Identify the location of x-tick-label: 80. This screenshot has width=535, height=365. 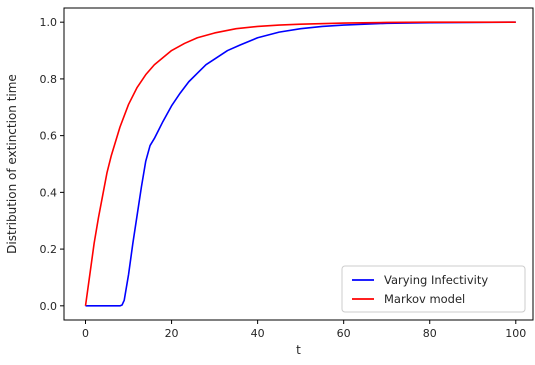
(430, 333).